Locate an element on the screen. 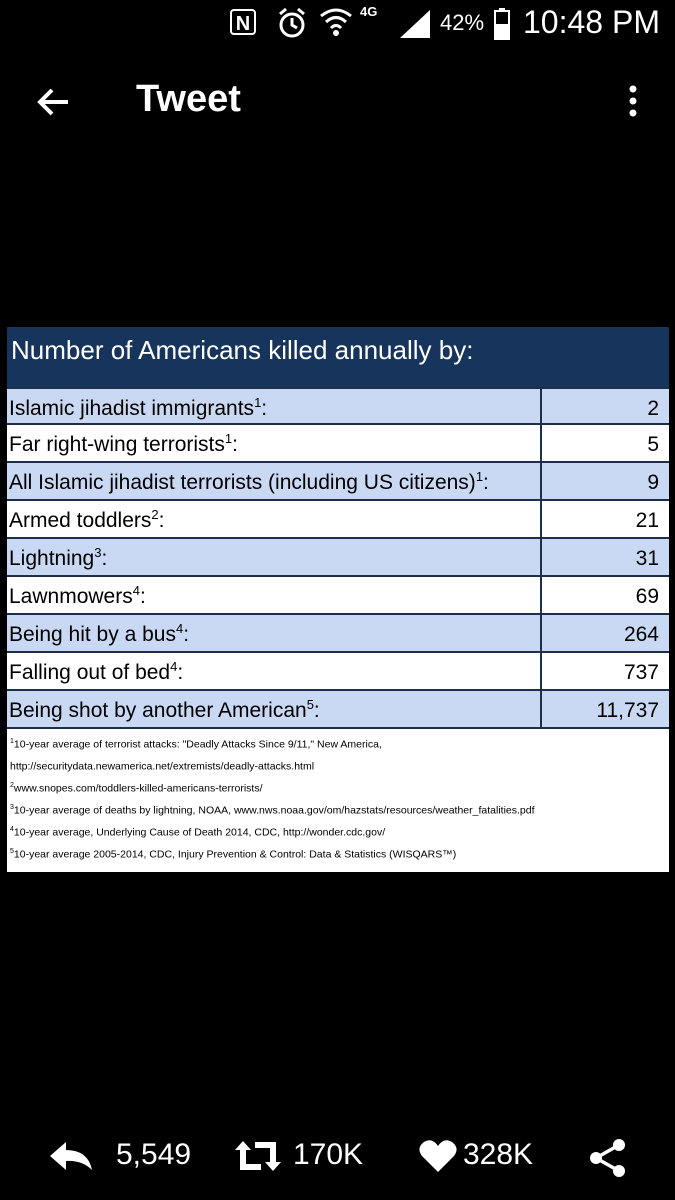 The height and width of the screenshot is (1200, 675). row-value: 11,737 is located at coordinates (627, 710).